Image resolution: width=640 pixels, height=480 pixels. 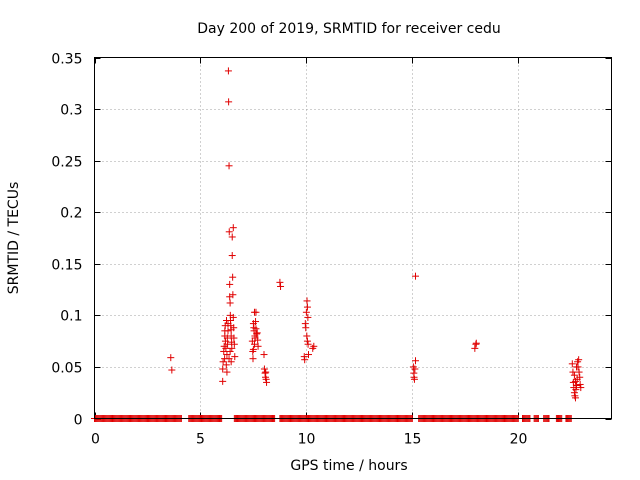 I want to click on x-tick-label: 5, so click(x=200, y=440).